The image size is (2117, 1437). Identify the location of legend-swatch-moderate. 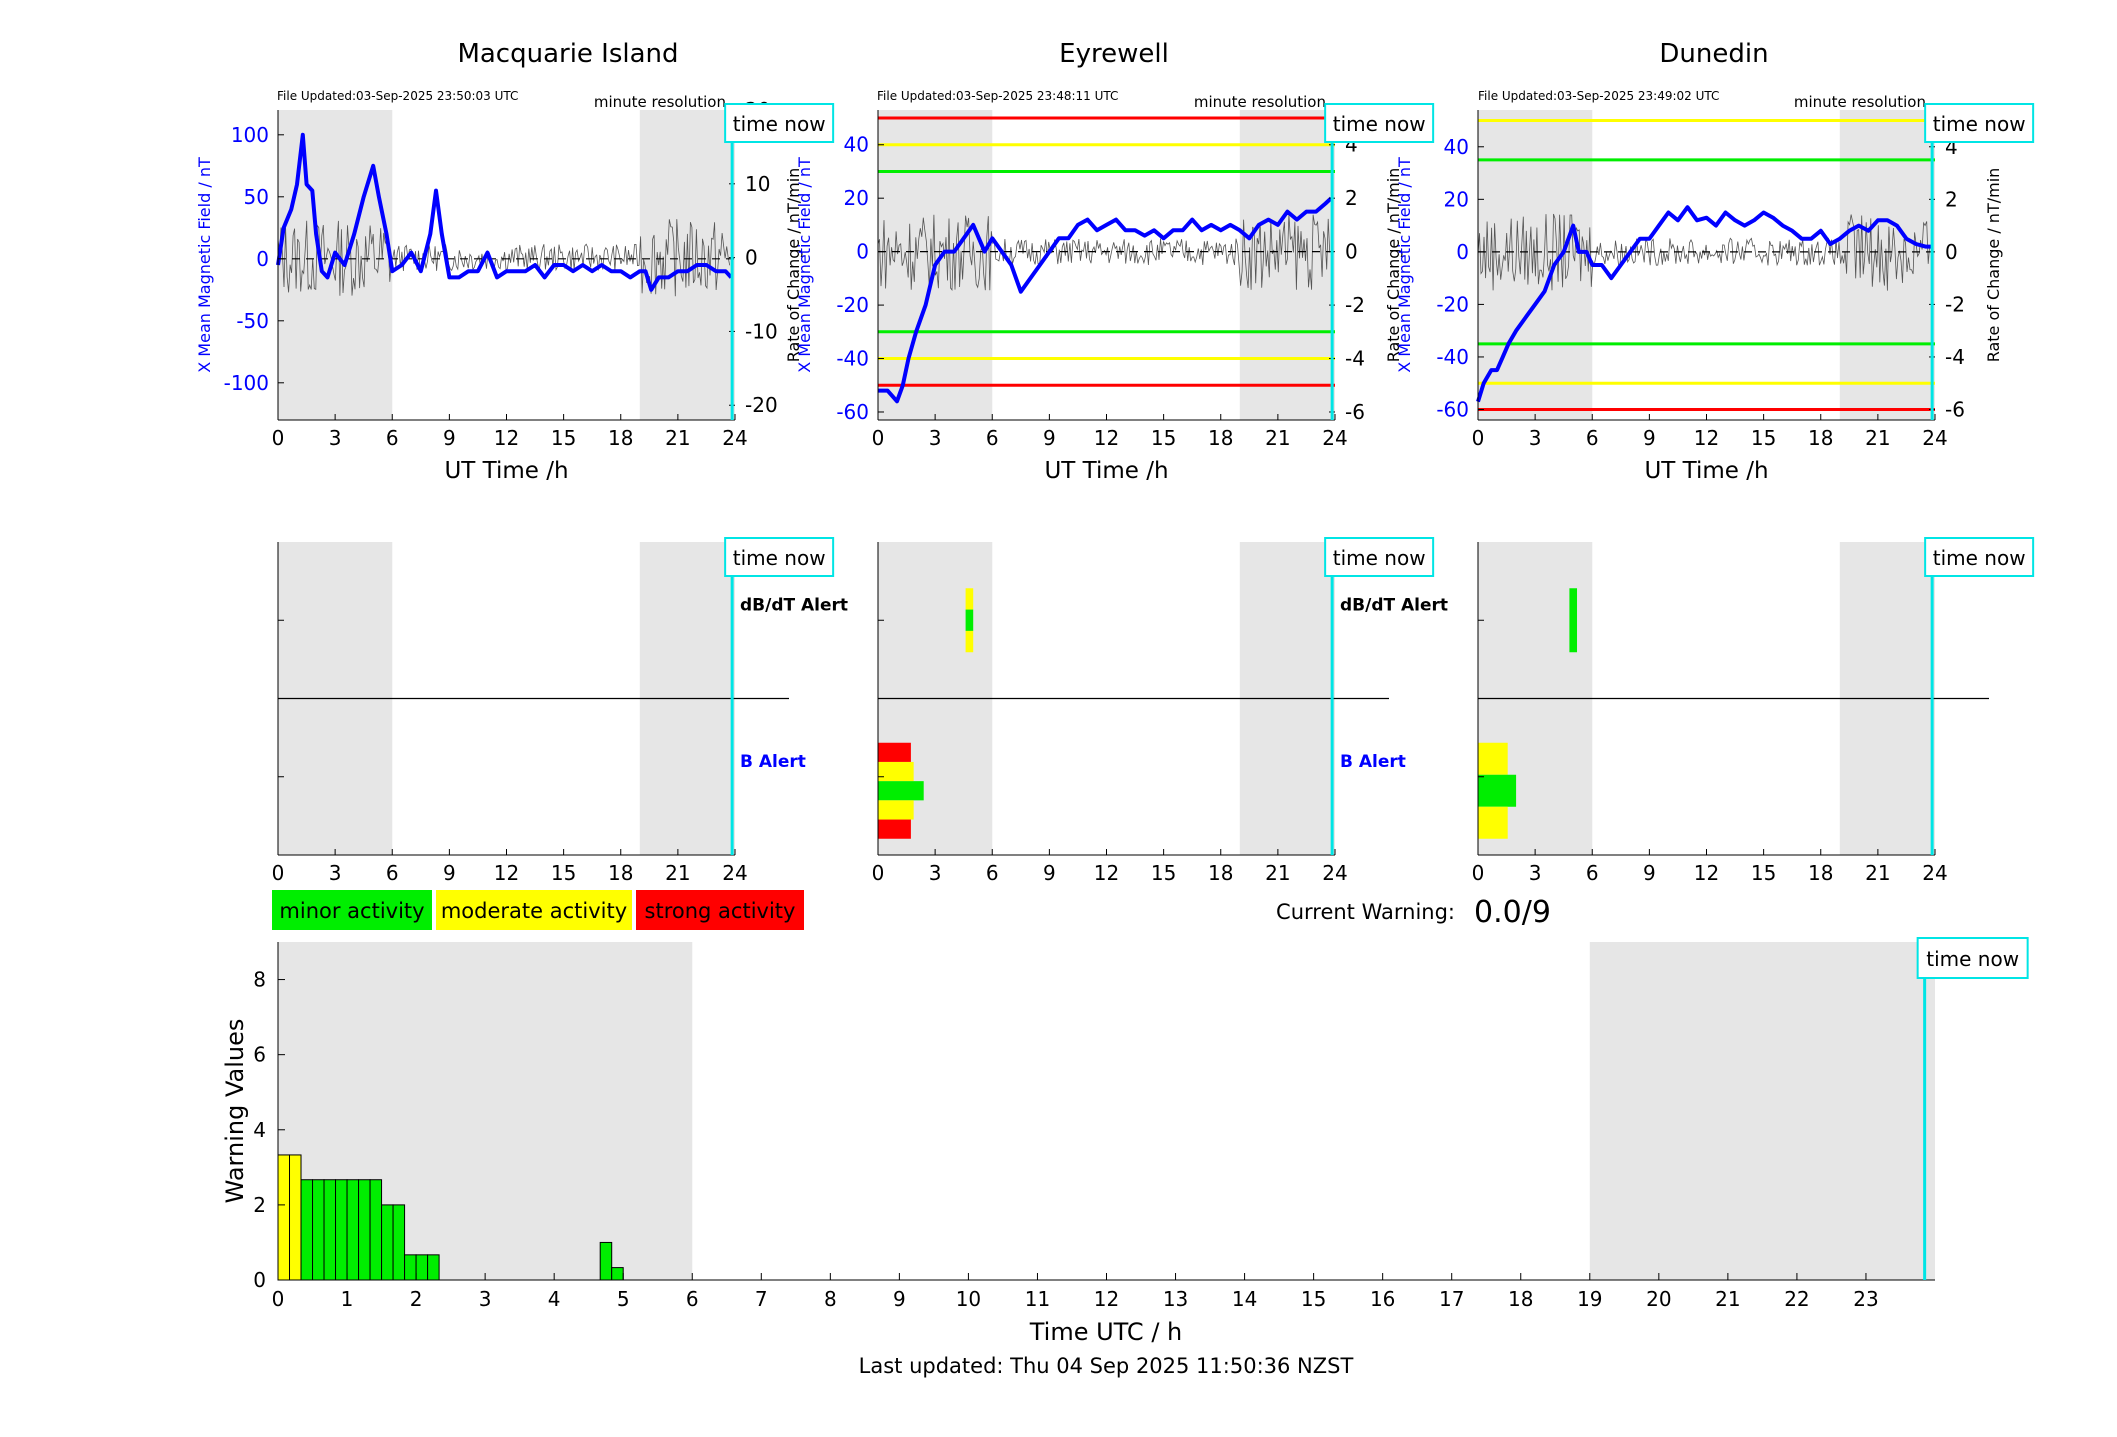
(534, 910).